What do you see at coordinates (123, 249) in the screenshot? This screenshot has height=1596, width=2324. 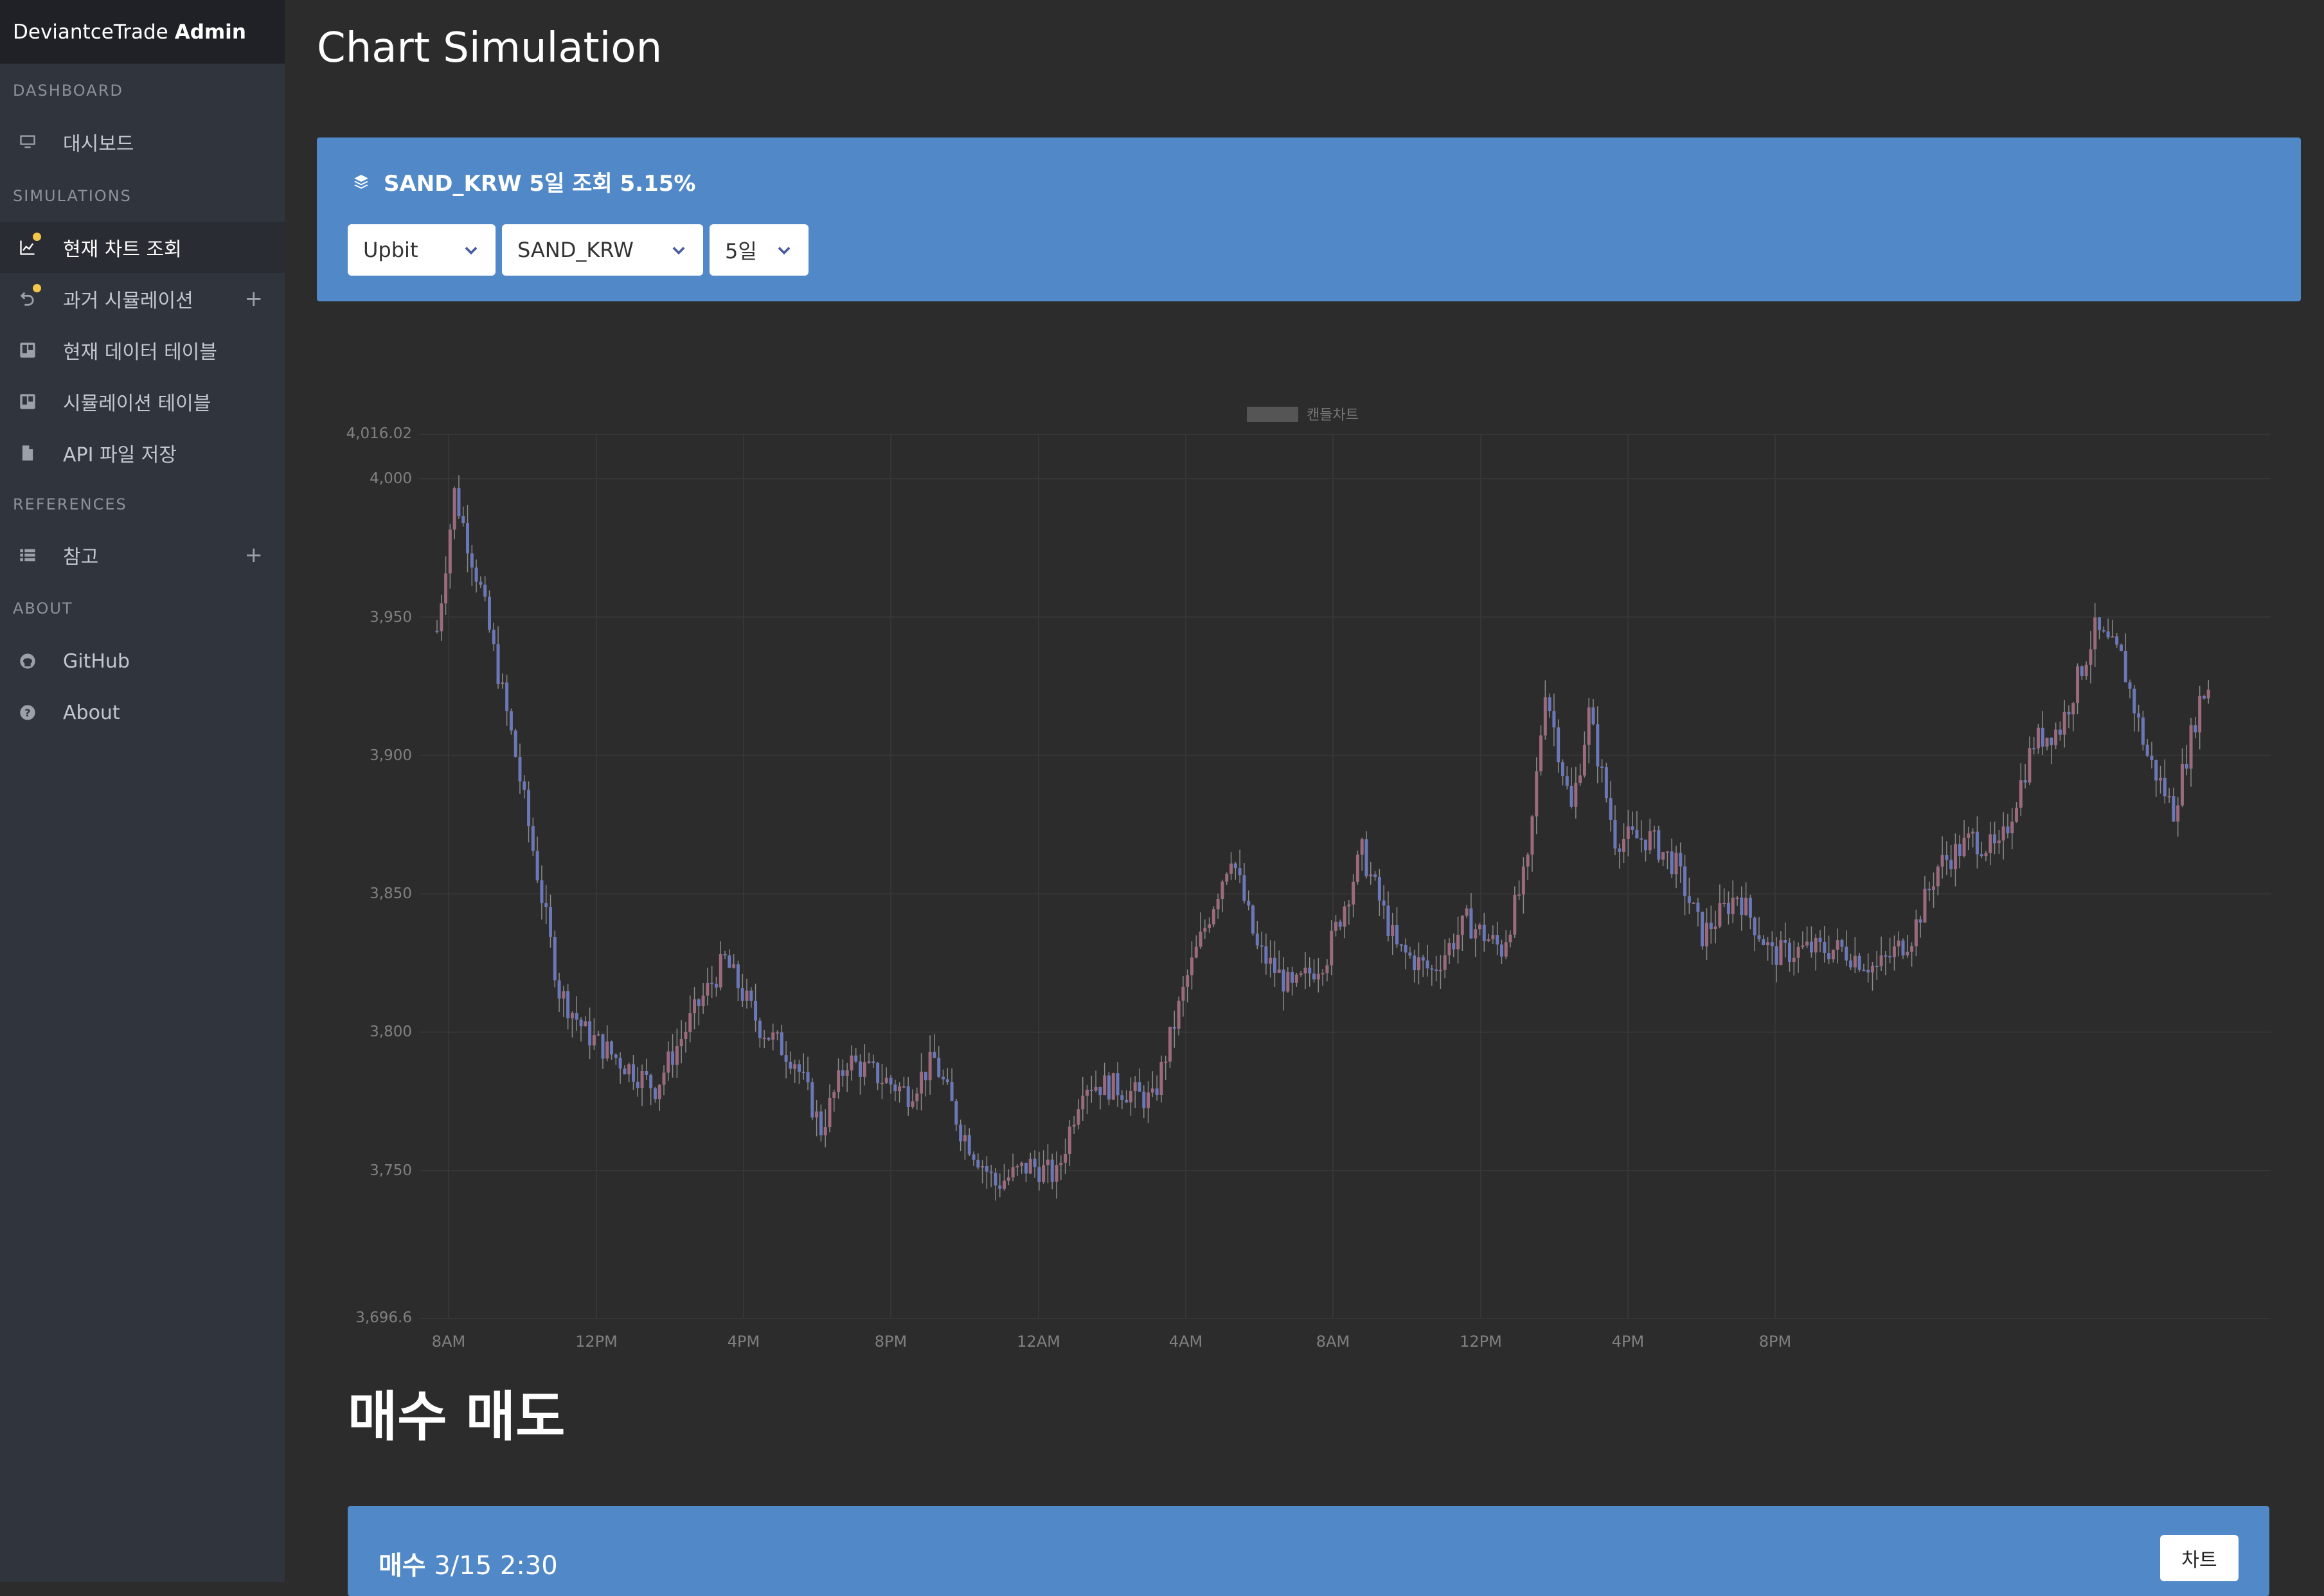 I see `sidebar-item-label: 현재 차트 조회` at bounding box center [123, 249].